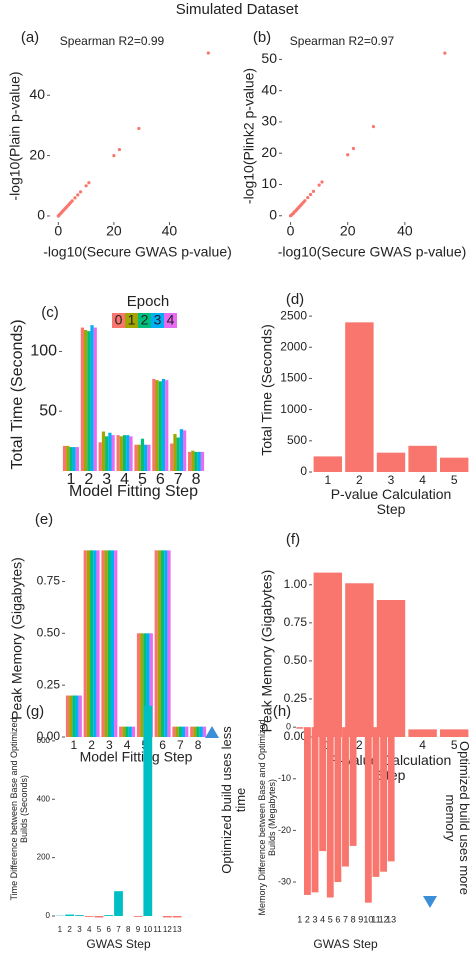 The height and width of the screenshot is (957, 474). Describe the element at coordinates (145, 320) in the screenshot. I see `legend-label: 2` at that location.